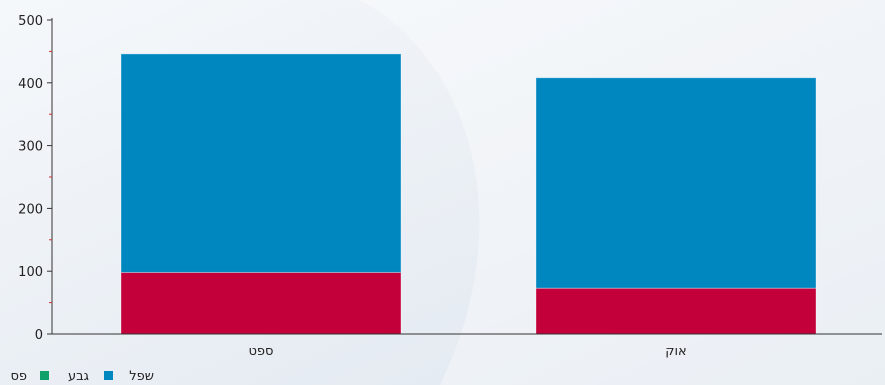 The width and height of the screenshot is (885, 385). Describe the element at coordinates (39, 335) in the screenshot. I see `y-tick-label-0: 0` at that location.